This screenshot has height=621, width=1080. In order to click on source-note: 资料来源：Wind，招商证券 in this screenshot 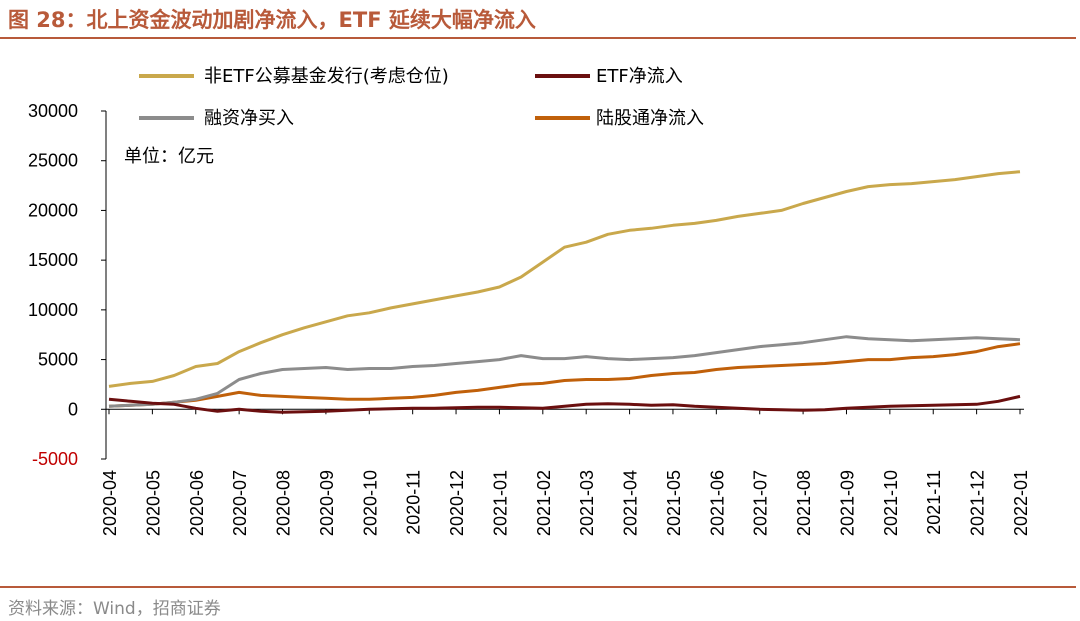, I will do `click(114, 609)`.